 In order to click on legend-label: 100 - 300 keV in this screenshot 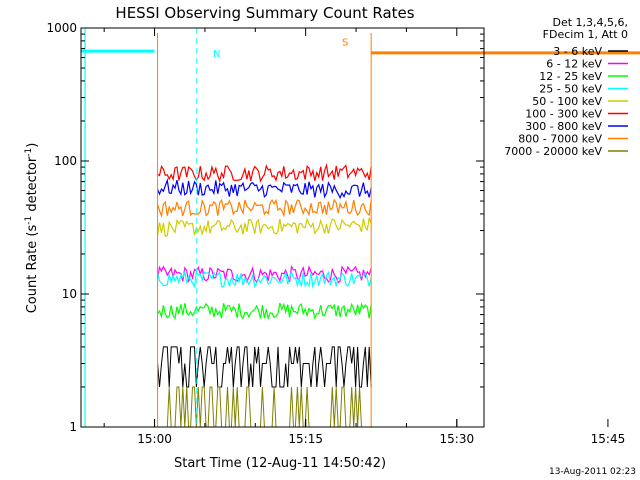, I will do `click(563, 114)`.